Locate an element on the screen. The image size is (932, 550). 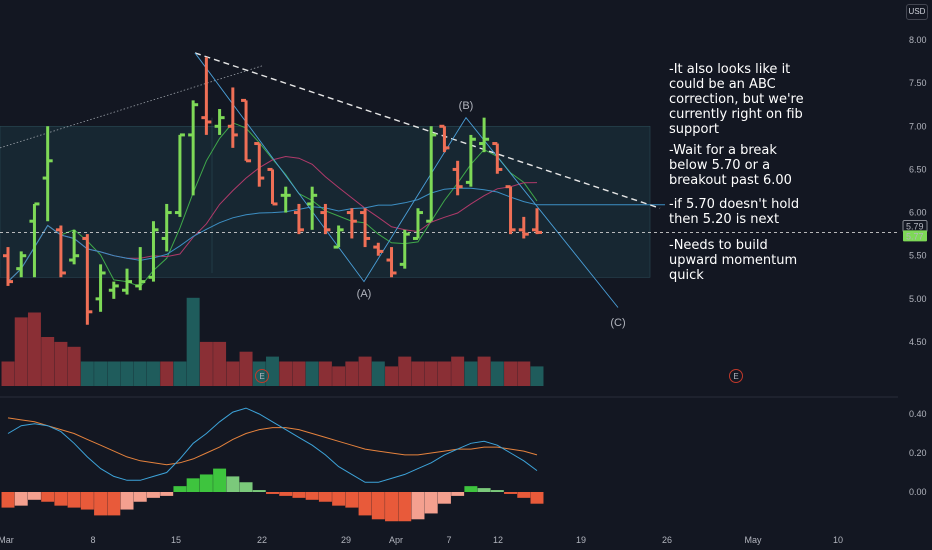
price-tick-label: 6.00 is located at coordinates (918, 213).